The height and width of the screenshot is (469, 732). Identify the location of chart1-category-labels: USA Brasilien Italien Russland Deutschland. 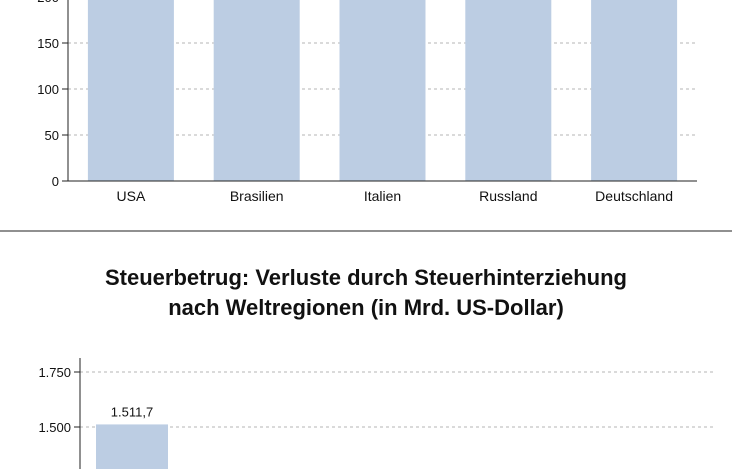
(395, 196).